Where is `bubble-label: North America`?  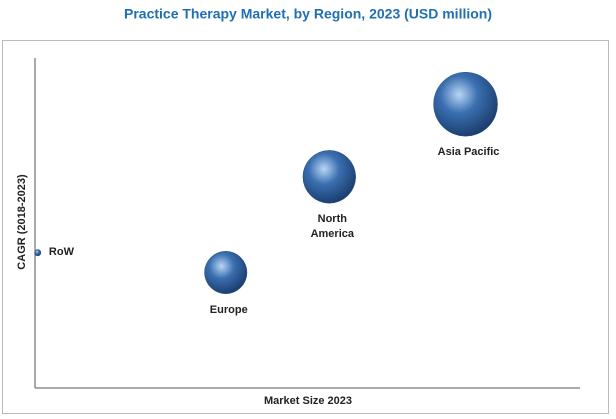 bubble-label: North America is located at coordinates (332, 227).